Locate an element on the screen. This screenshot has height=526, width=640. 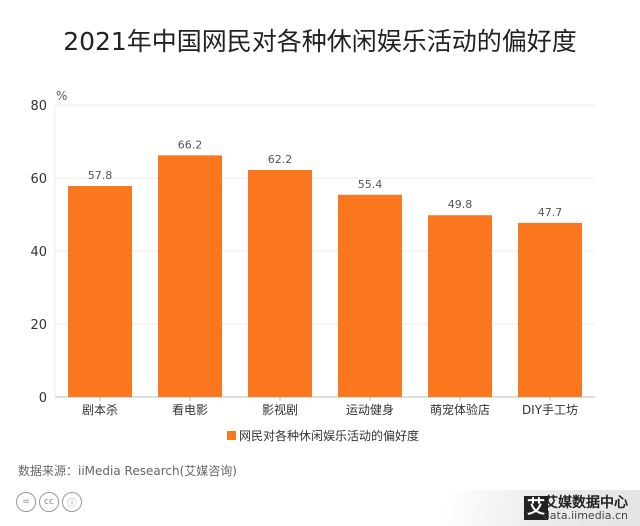
x-tick-label: 影视剧 is located at coordinates (280, 409).